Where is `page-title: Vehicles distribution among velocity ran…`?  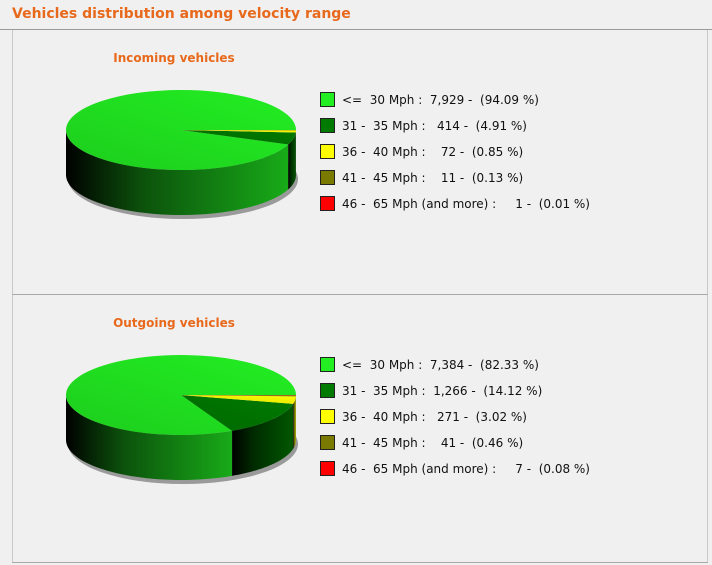
page-title: Vehicles distribution among velocity ran… is located at coordinates (181, 14).